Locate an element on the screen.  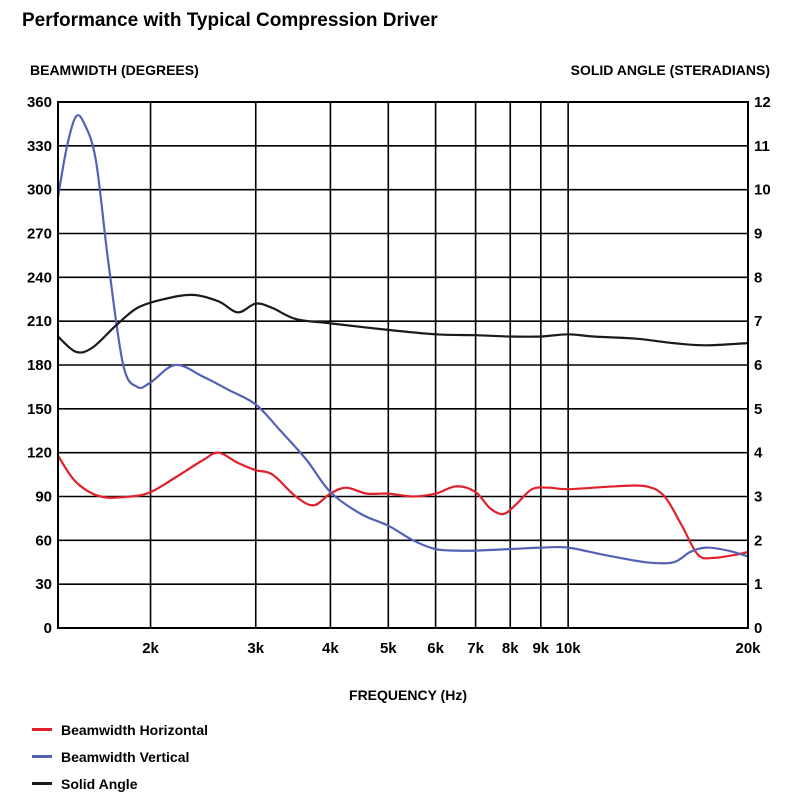
y-tick-label-right: 6 is located at coordinates (758, 365).